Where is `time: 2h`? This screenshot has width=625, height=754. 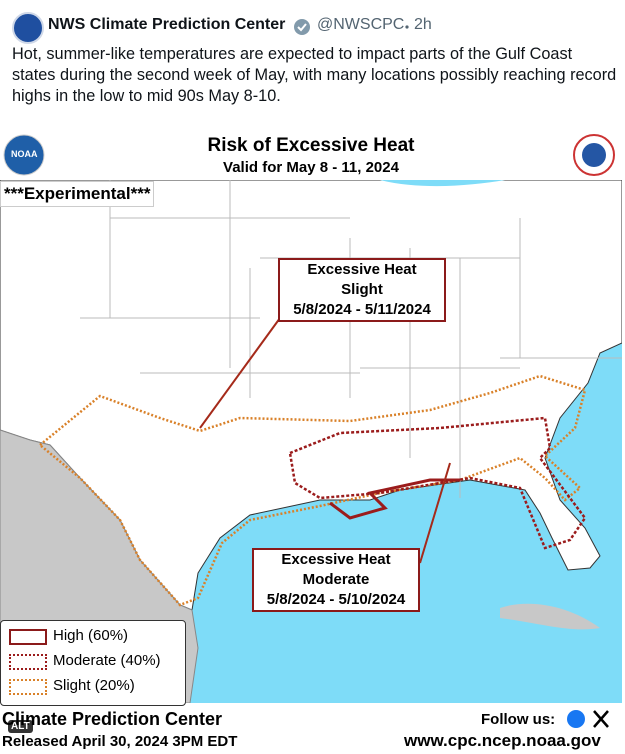
time: 2h is located at coordinates (423, 24).